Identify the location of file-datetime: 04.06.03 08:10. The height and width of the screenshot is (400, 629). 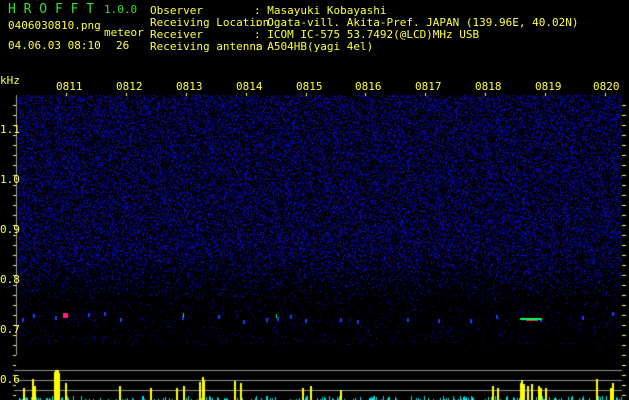
(54, 45).